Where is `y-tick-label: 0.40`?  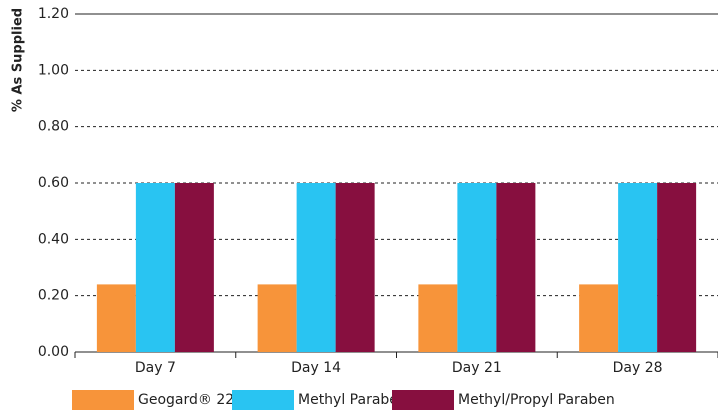
y-tick-label: 0.40 is located at coordinates (53, 239).